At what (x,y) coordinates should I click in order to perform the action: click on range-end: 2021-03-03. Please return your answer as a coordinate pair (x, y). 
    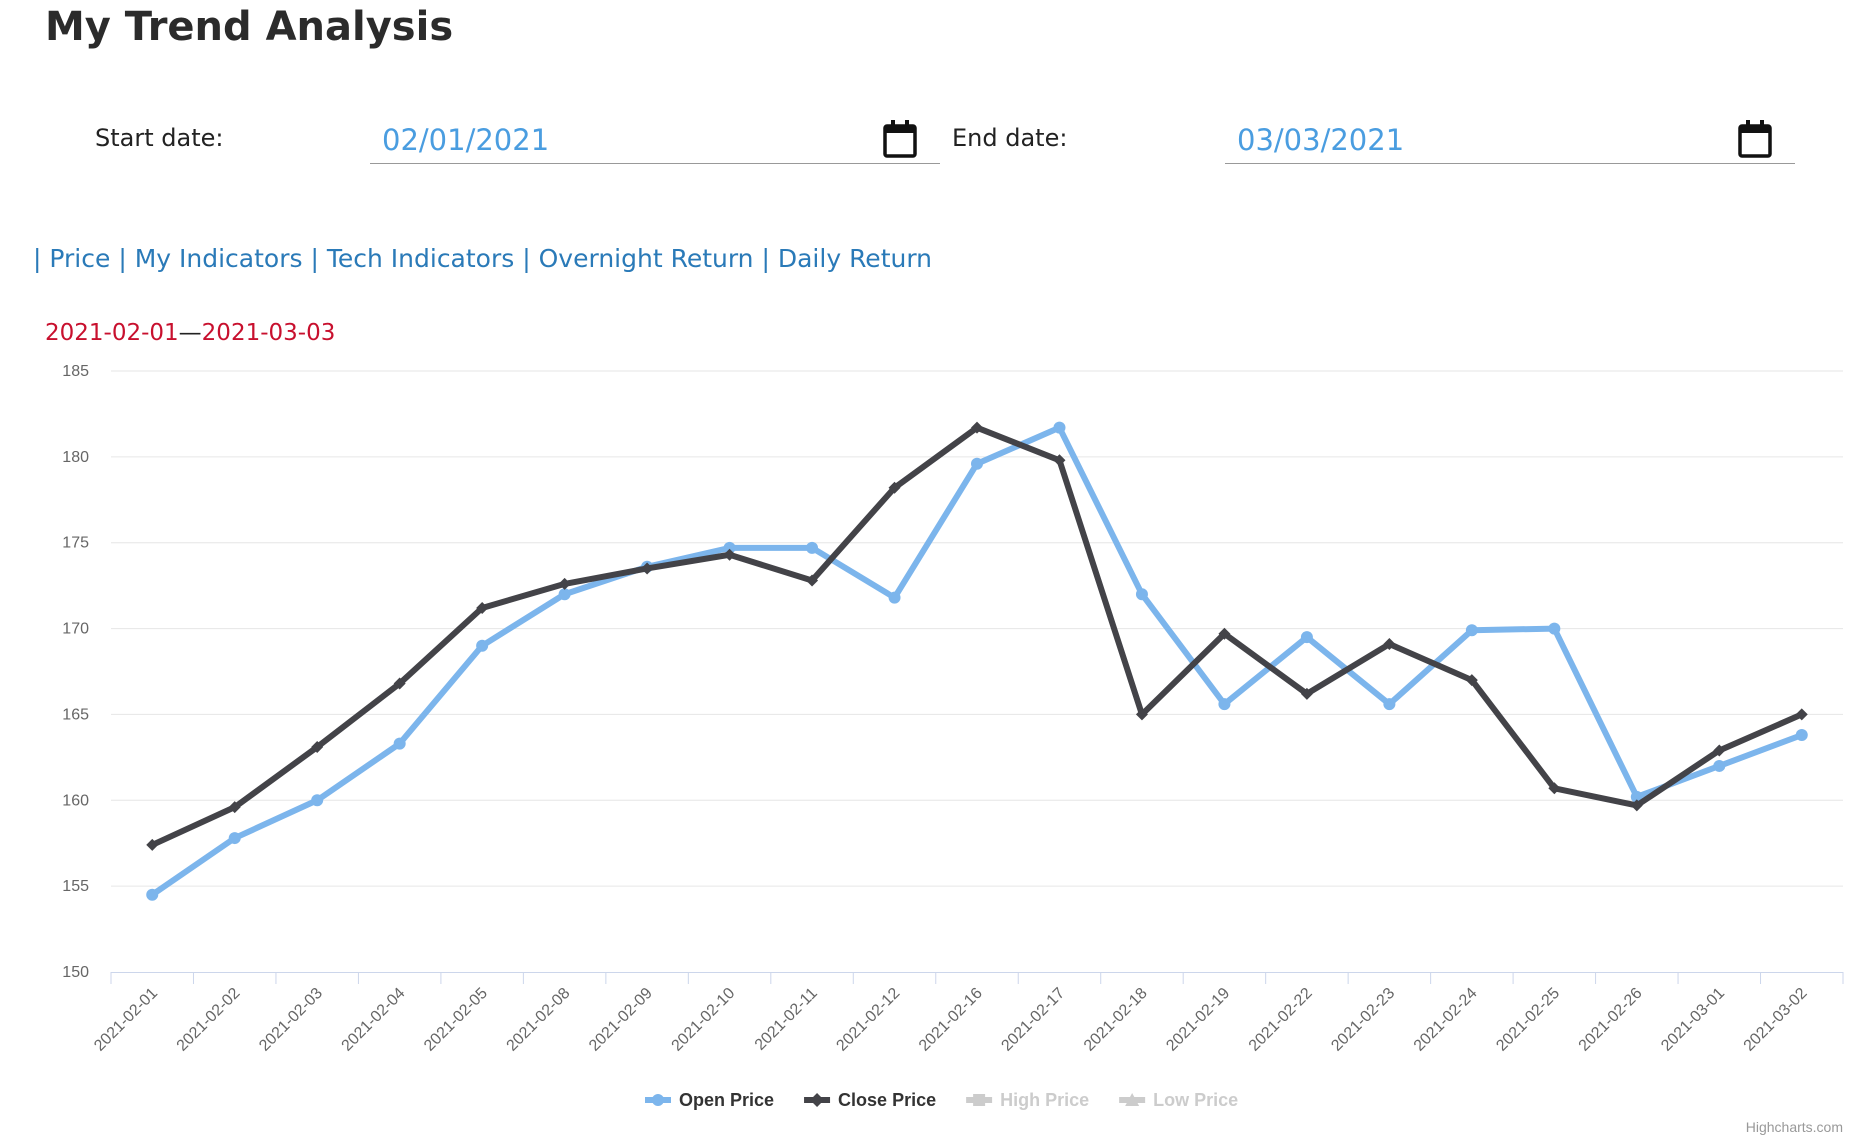
    Looking at the image, I should click on (268, 333).